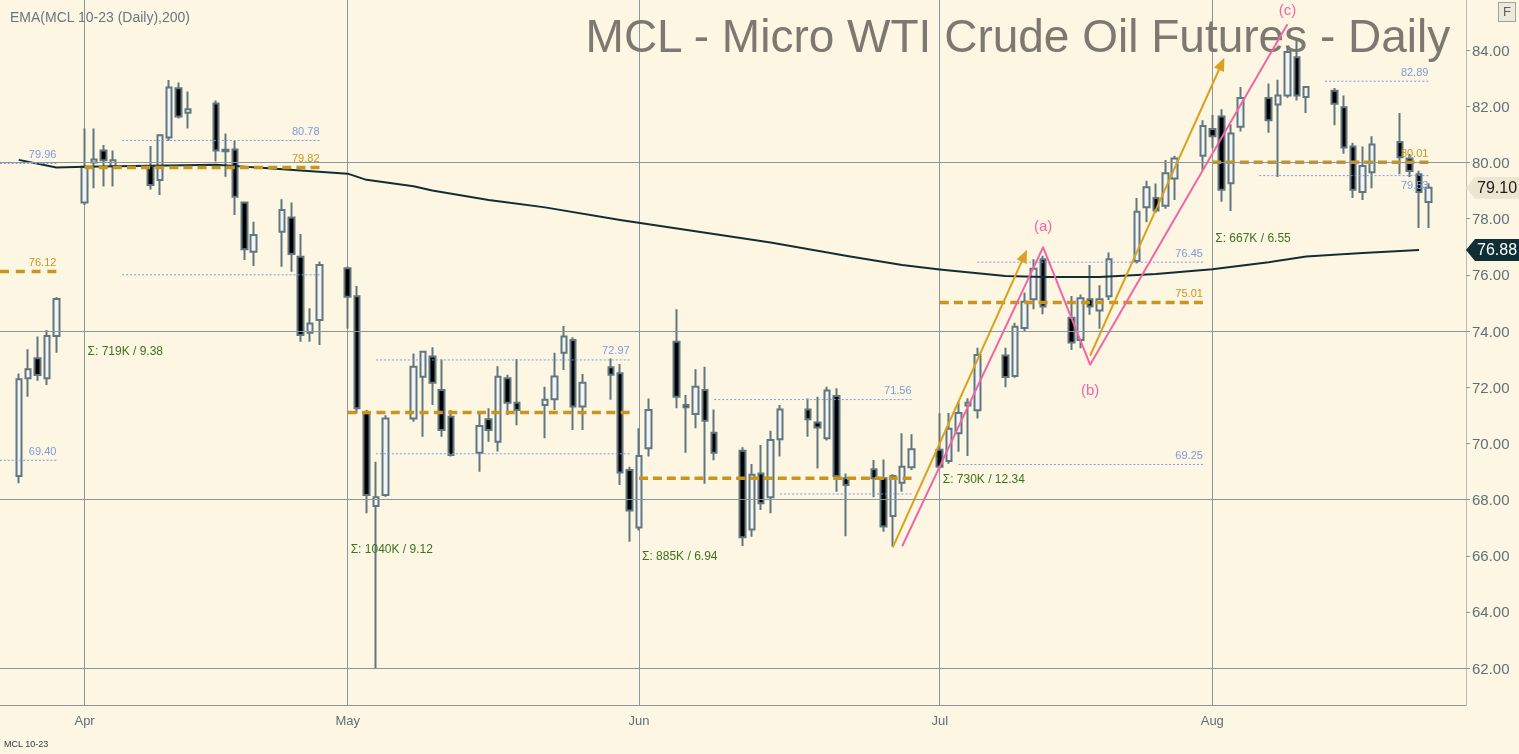 This screenshot has height=754, width=1519. I want to click on x-tick-label: Jul, so click(940, 720).